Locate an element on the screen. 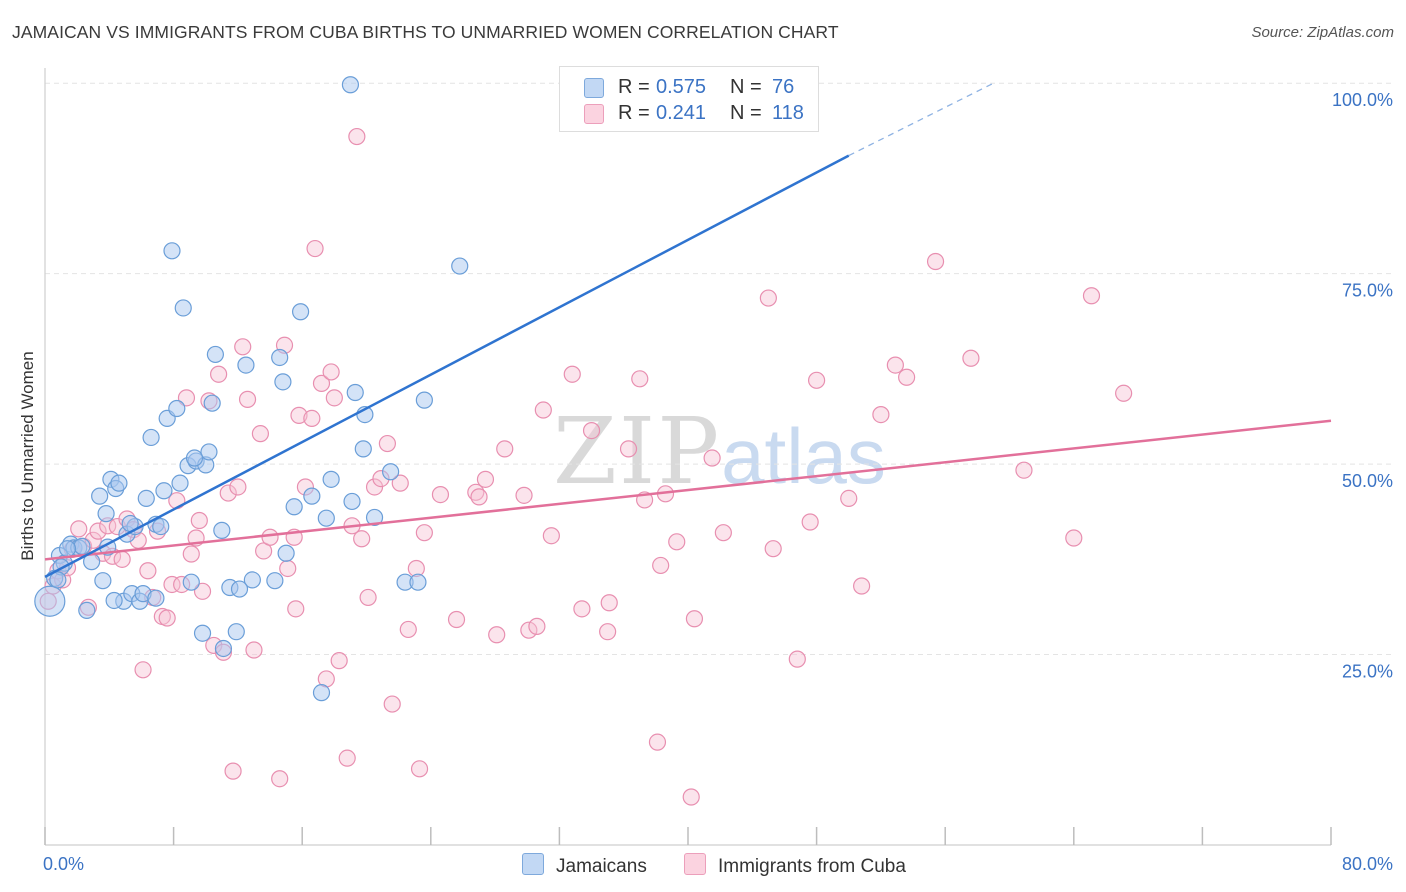  legend-swatch-jamaicans is located at coordinates (594, 88).